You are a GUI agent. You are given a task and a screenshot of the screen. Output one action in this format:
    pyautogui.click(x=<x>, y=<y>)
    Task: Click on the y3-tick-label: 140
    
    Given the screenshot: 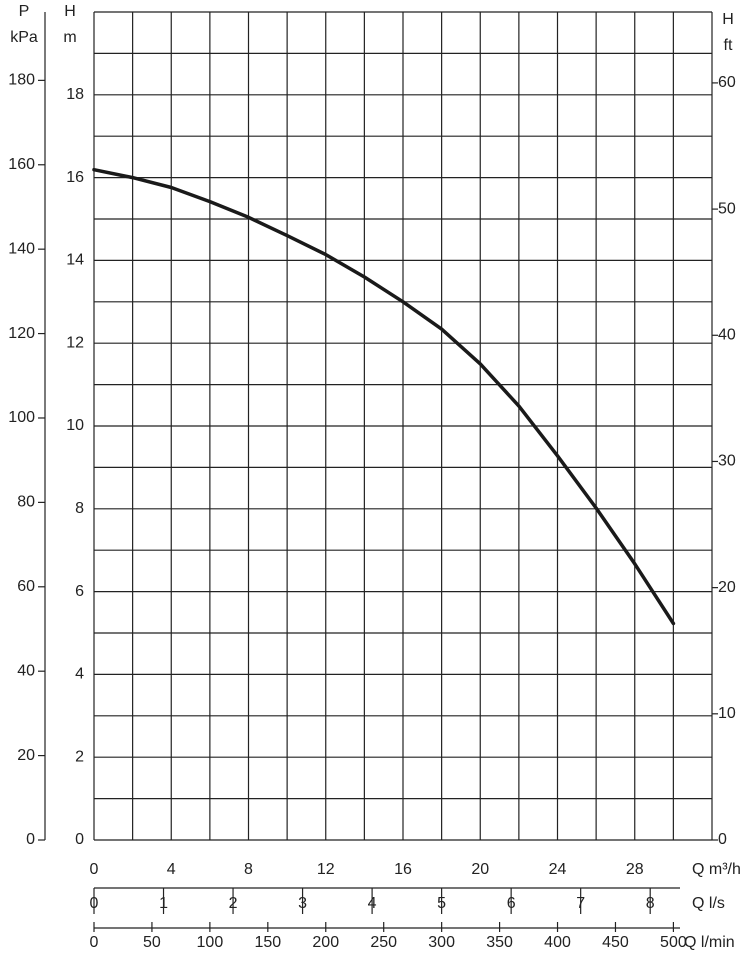 What is the action you would take?
    pyautogui.click(x=21, y=248)
    